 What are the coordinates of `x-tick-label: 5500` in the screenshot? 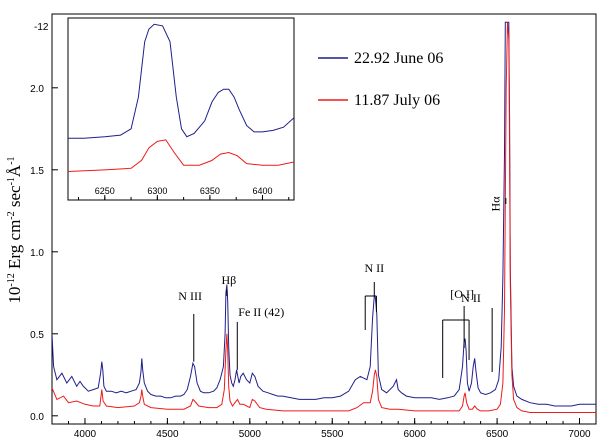 It's located at (332, 434).